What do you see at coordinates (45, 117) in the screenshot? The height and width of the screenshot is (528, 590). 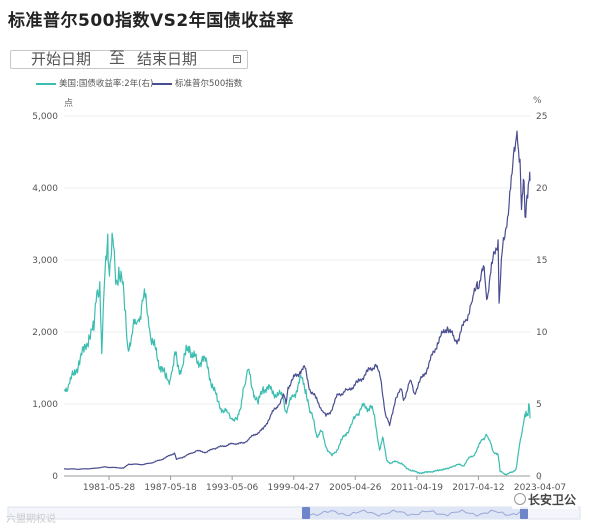 I see `left-tick-label: 5,000` at bounding box center [45, 117].